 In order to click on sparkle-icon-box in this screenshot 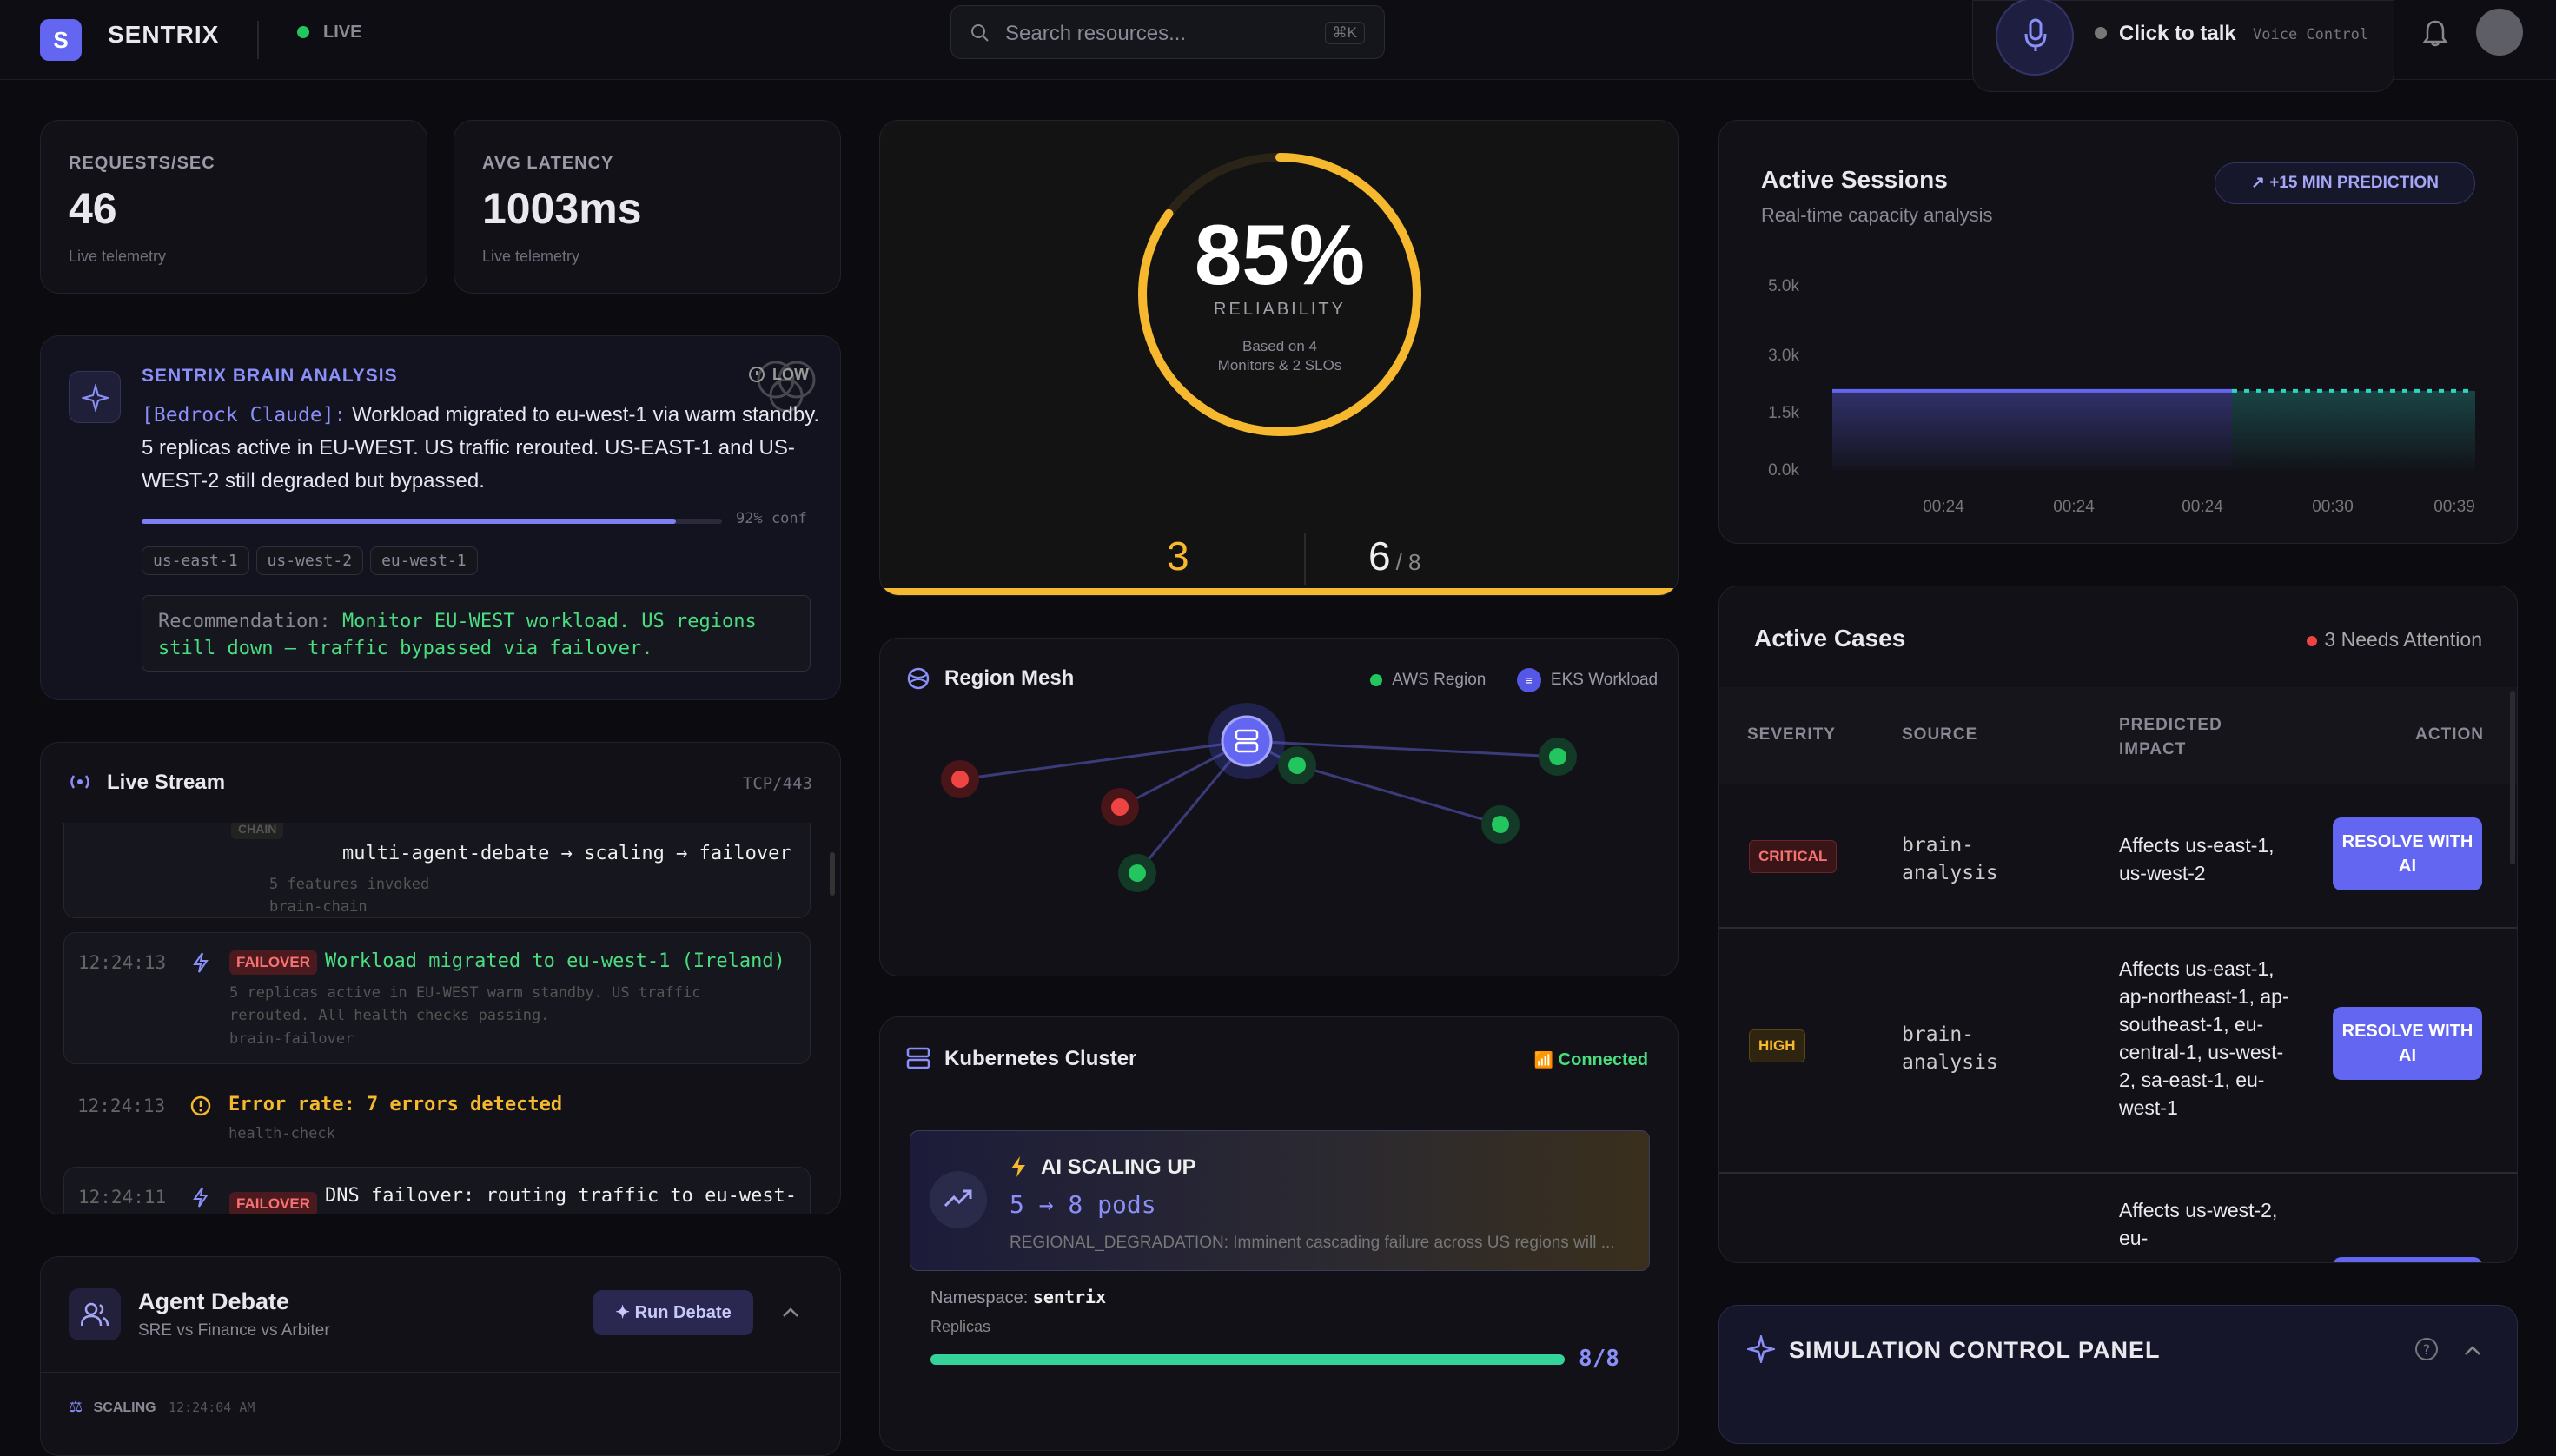, I will do `click(95, 397)`.